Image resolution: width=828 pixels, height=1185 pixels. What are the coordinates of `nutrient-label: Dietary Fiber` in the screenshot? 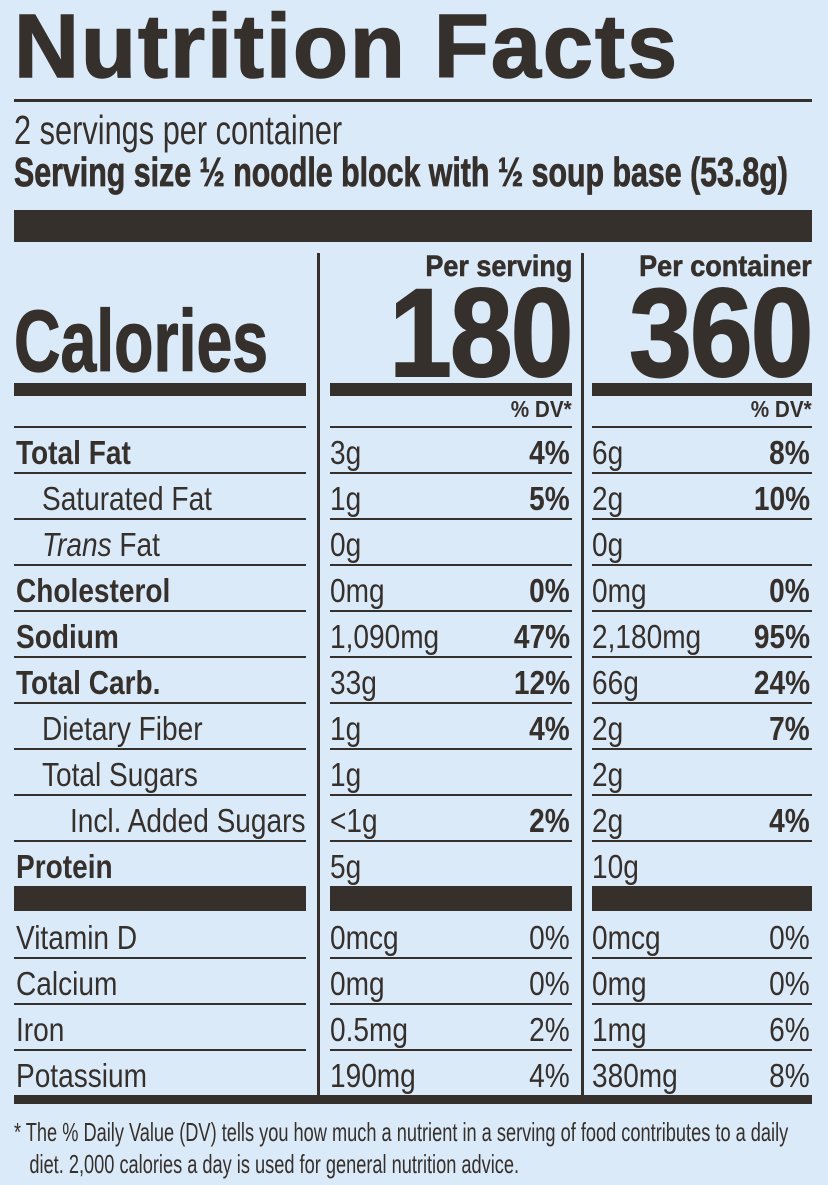 It's located at (122, 728).